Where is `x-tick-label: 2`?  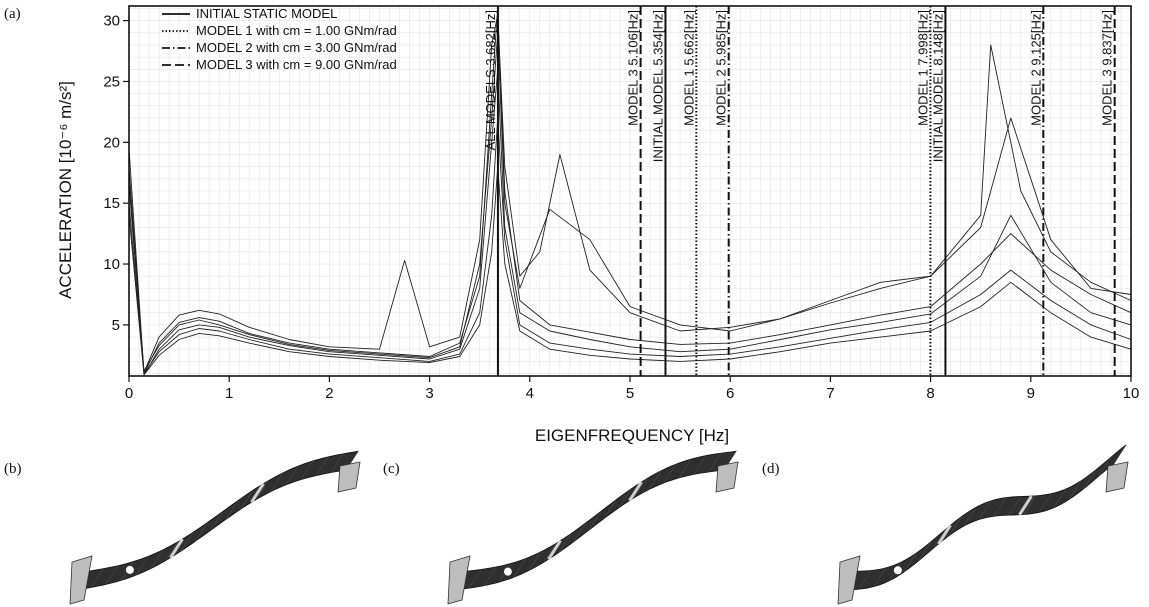 x-tick-label: 2 is located at coordinates (329, 393).